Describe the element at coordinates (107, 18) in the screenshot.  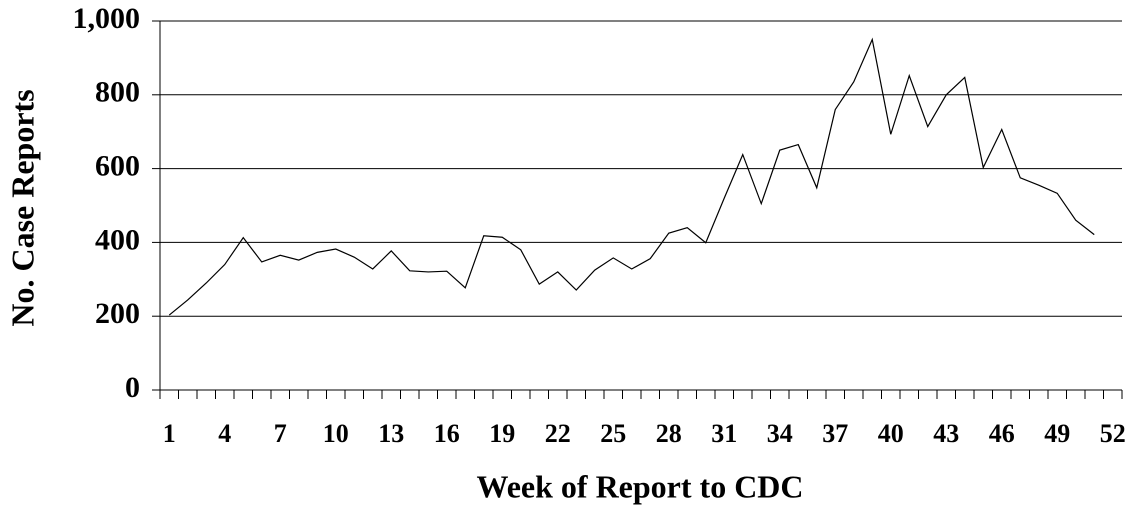
I see `y-tick-label: 1,000` at that location.